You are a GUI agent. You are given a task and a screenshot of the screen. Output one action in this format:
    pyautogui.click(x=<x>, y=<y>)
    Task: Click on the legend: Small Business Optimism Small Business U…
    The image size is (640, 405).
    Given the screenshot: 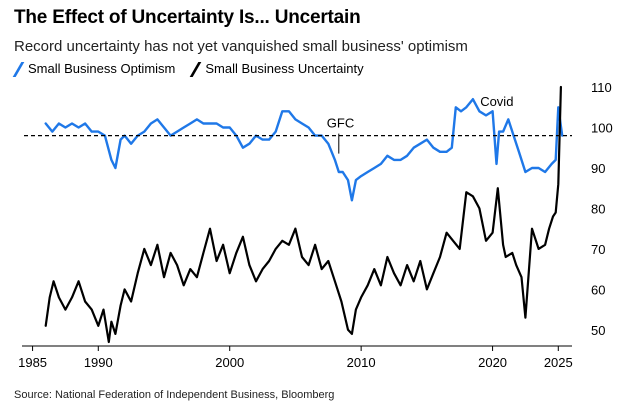 What is the action you would take?
    pyautogui.click(x=197, y=68)
    